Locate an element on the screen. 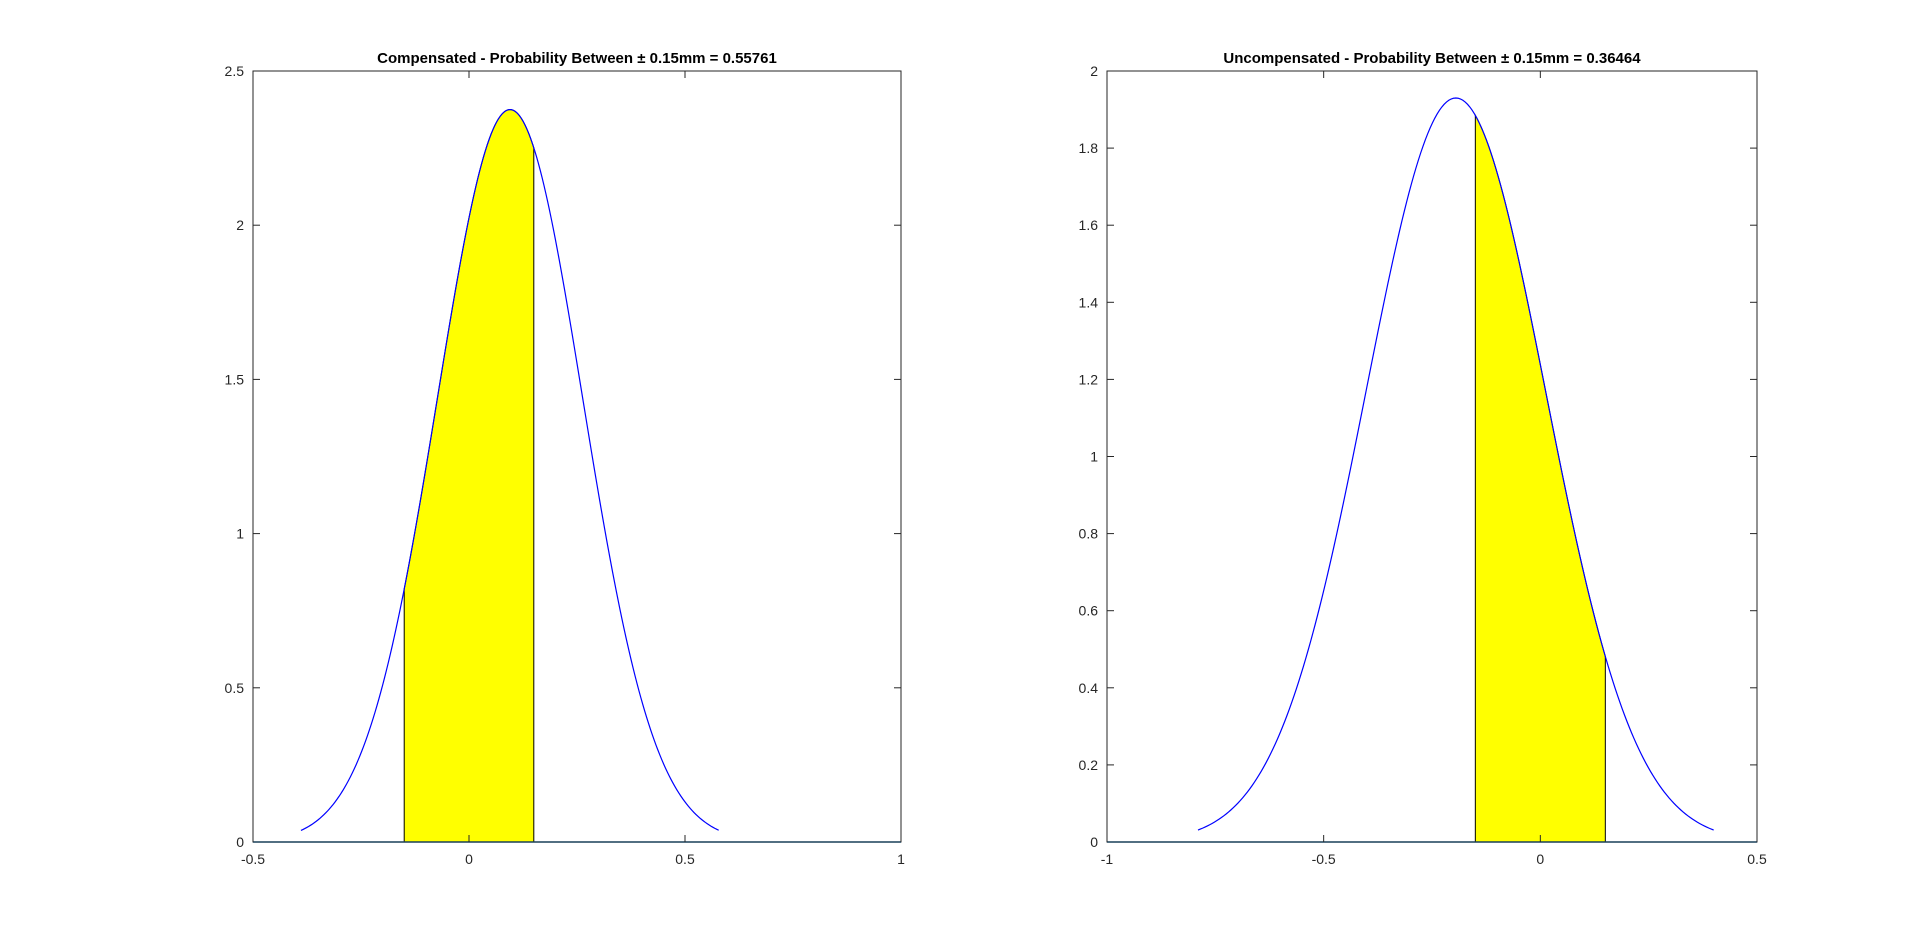 Image resolution: width=1920 pixels, height=941 pixels. y-tick-label: 1.5 is located at coordinates (235, 379).